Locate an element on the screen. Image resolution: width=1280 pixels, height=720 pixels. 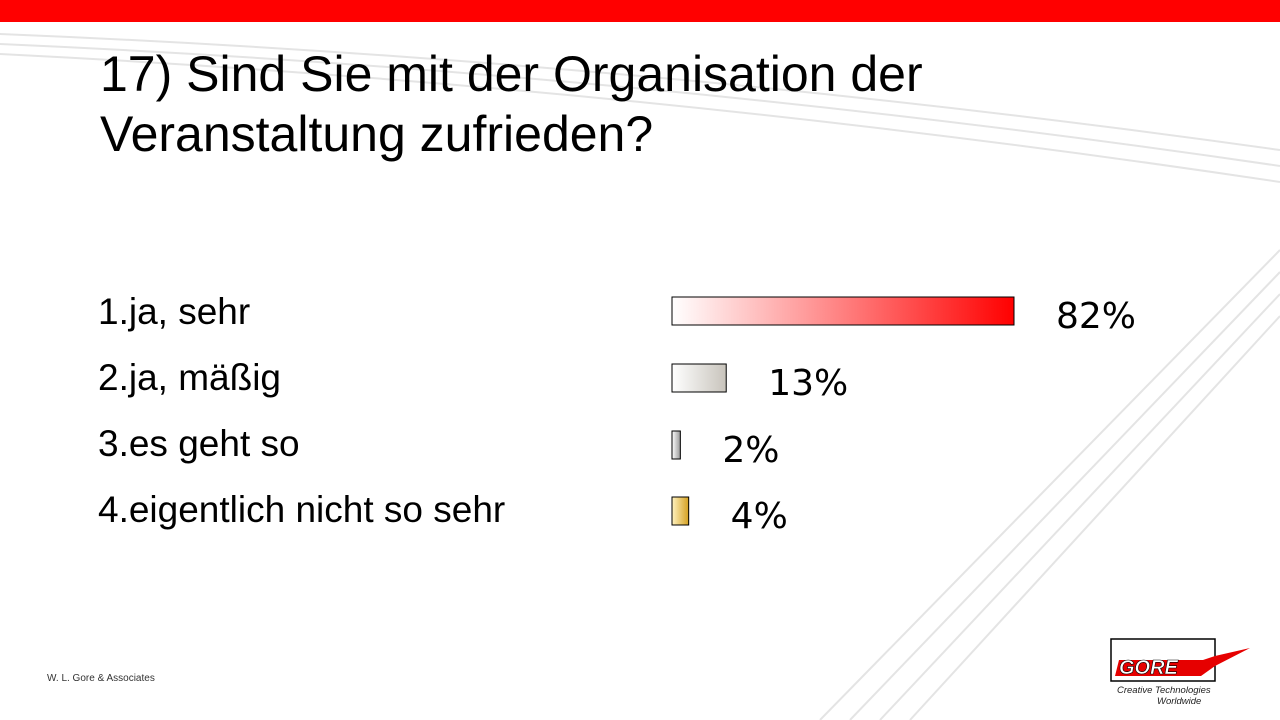
bar-value-label-1: 82% is located at coordinates (1096, 316).